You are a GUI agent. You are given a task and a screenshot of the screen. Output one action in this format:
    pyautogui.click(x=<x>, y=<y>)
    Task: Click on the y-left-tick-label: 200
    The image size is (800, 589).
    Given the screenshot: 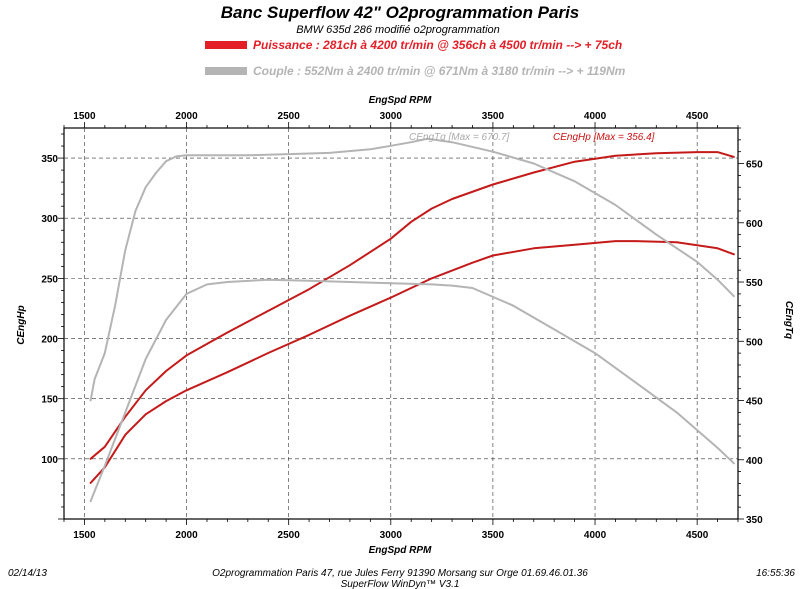 What is the action you would take?
    pyautogui.click(x=49, y=340)
    